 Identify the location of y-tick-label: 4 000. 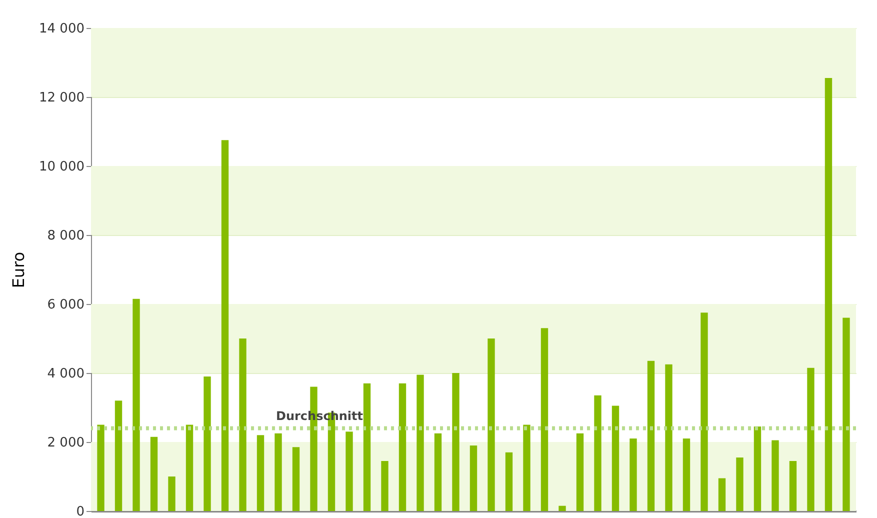
(65, 374).